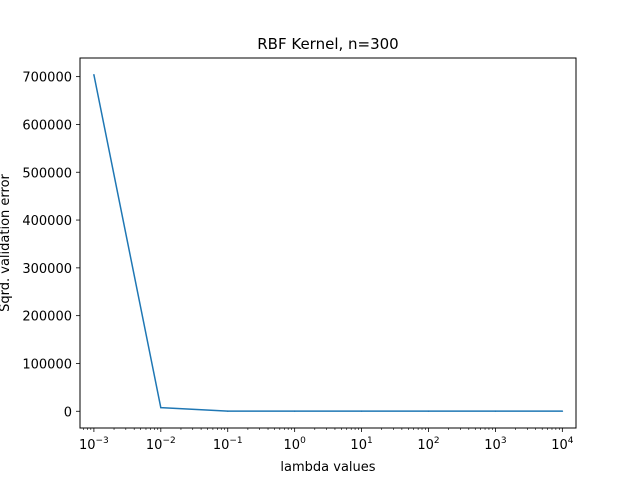 Image resolution: width=640 pixels, height=480 pixels. I want to click on y-tick-label: 400000, so click(47, 221).